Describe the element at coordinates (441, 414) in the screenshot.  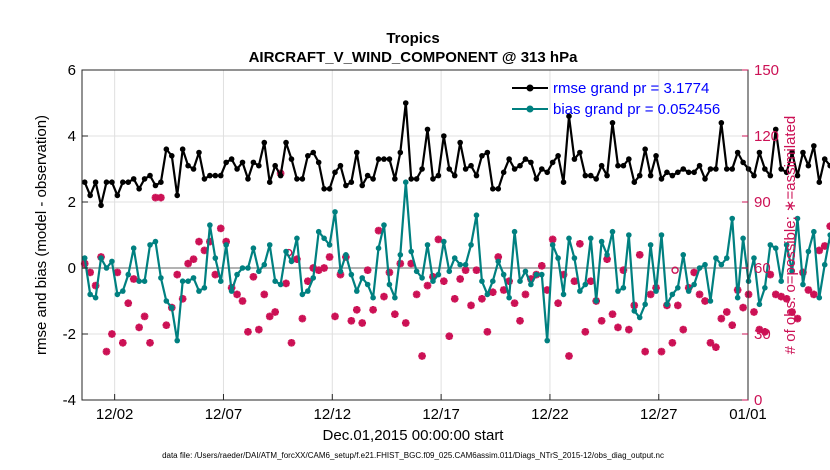
I see `x-tick-label: 12/17` at that location.